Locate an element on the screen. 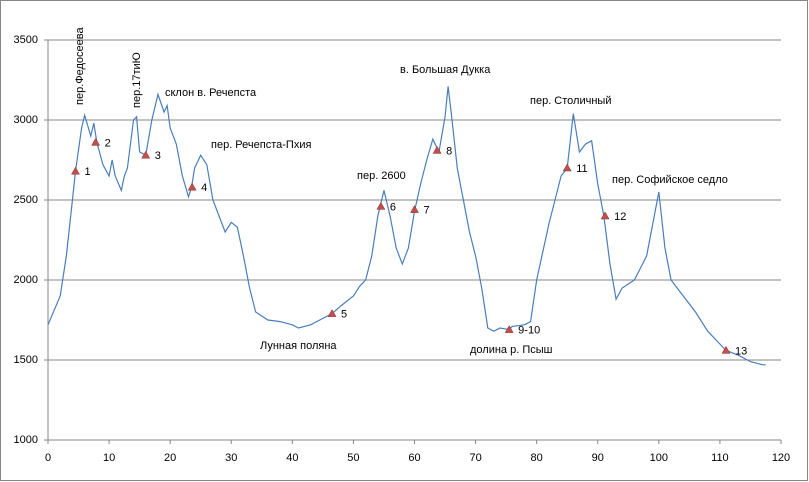  x-tick-label: 40 is located at coordinates (292, 458).